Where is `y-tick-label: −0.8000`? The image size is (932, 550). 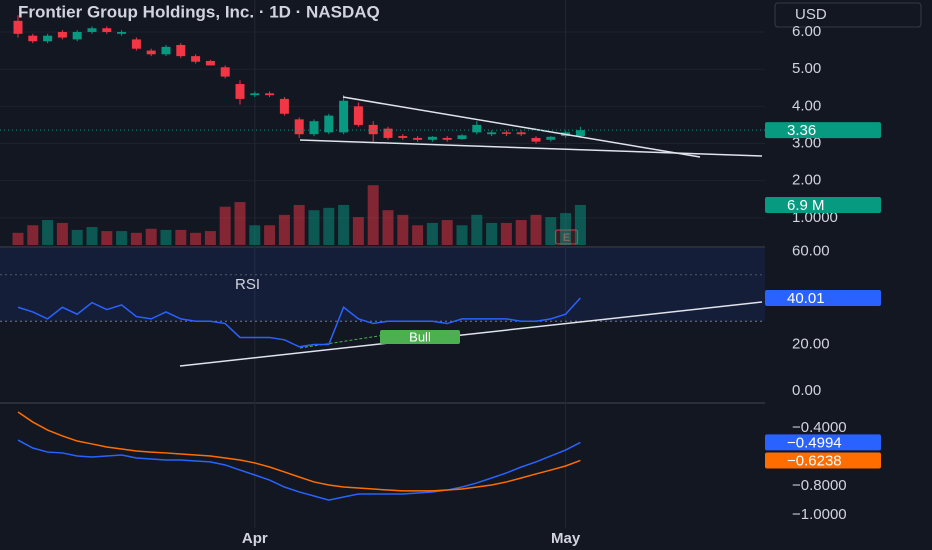 y-tick-label: −0.8000 is located at coordinates (819, 485).